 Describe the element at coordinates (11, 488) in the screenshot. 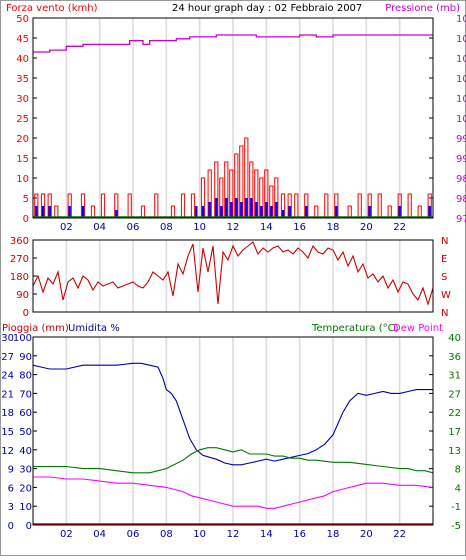

I see `rain-tick-label: 6` at that location.